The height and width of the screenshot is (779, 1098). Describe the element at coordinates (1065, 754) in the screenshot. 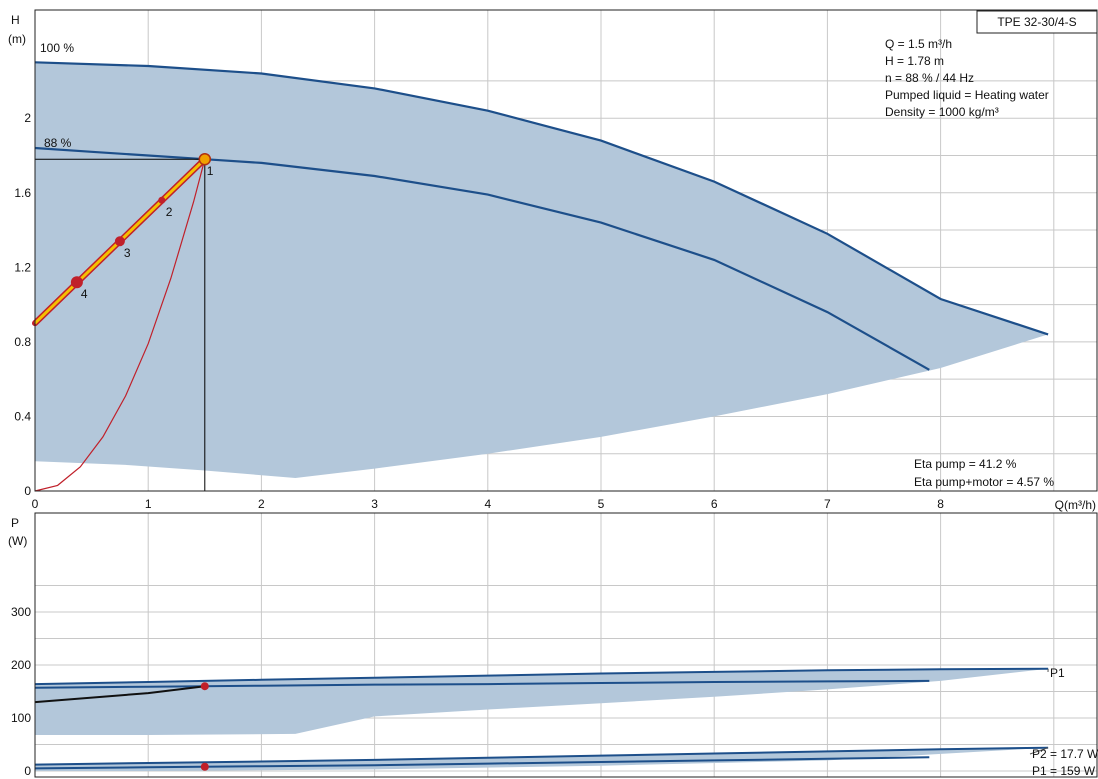

I see `p2-value-label: P2 = 17.7 W` at that location.